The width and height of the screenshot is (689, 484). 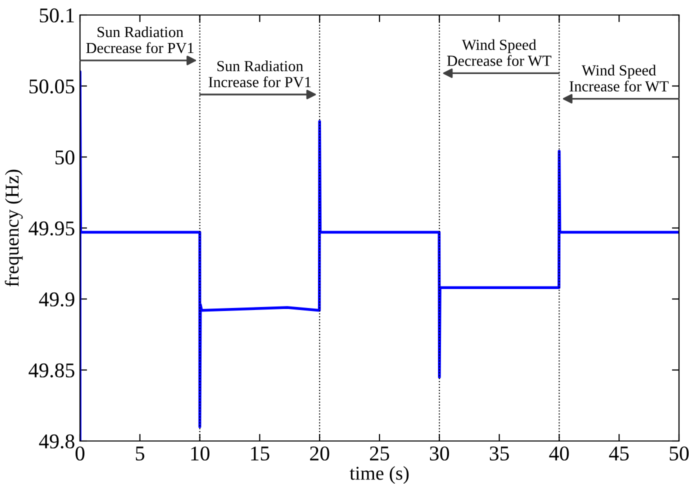 I want to click on y-tick-label: 50.1, so click(x=57, y=15).